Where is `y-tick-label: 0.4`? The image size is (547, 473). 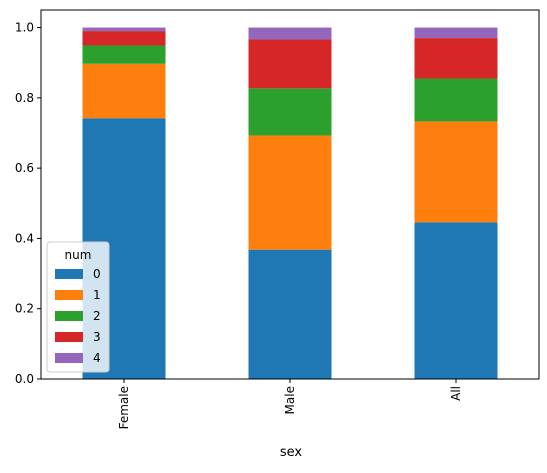
y-tick-label: 0.4 is located at coordinates (24, 238).